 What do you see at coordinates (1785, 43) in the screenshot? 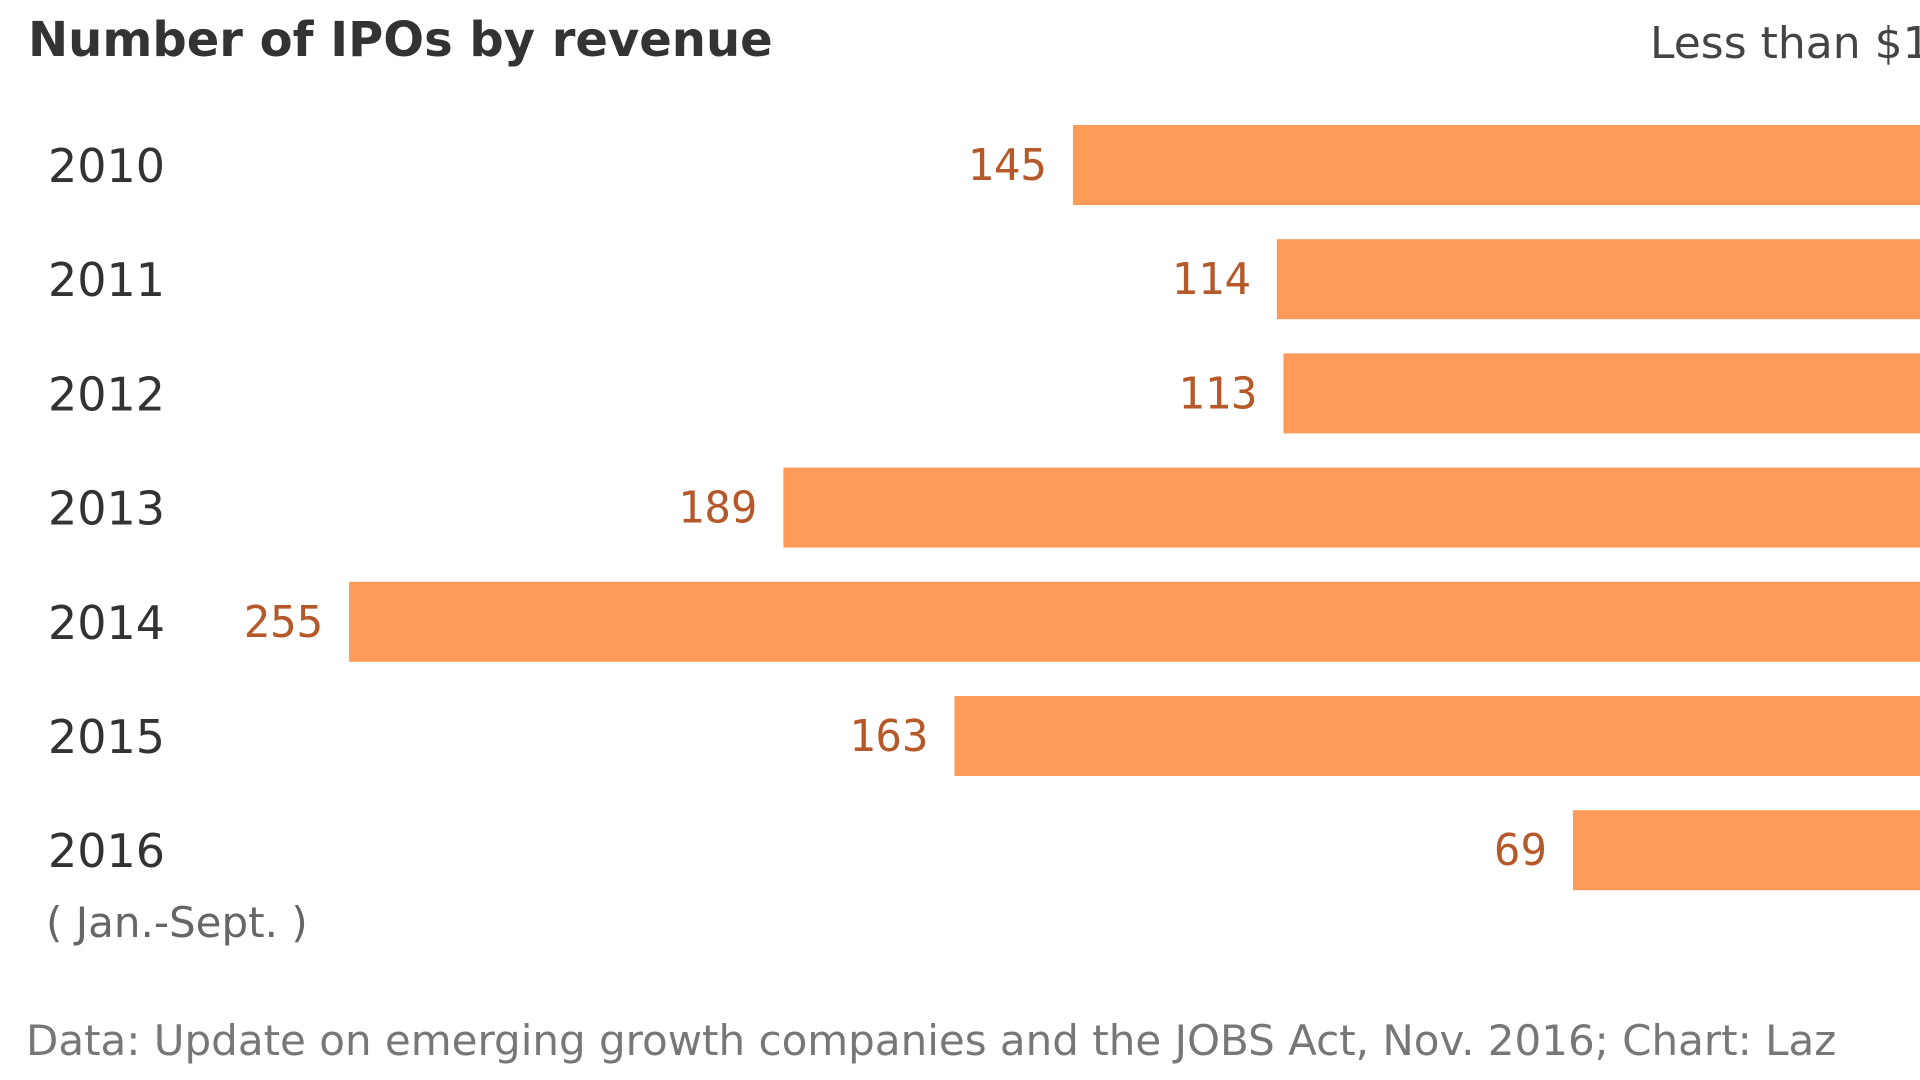
I see `legend-label: Less than $1` at bounding box center [1785, 43].